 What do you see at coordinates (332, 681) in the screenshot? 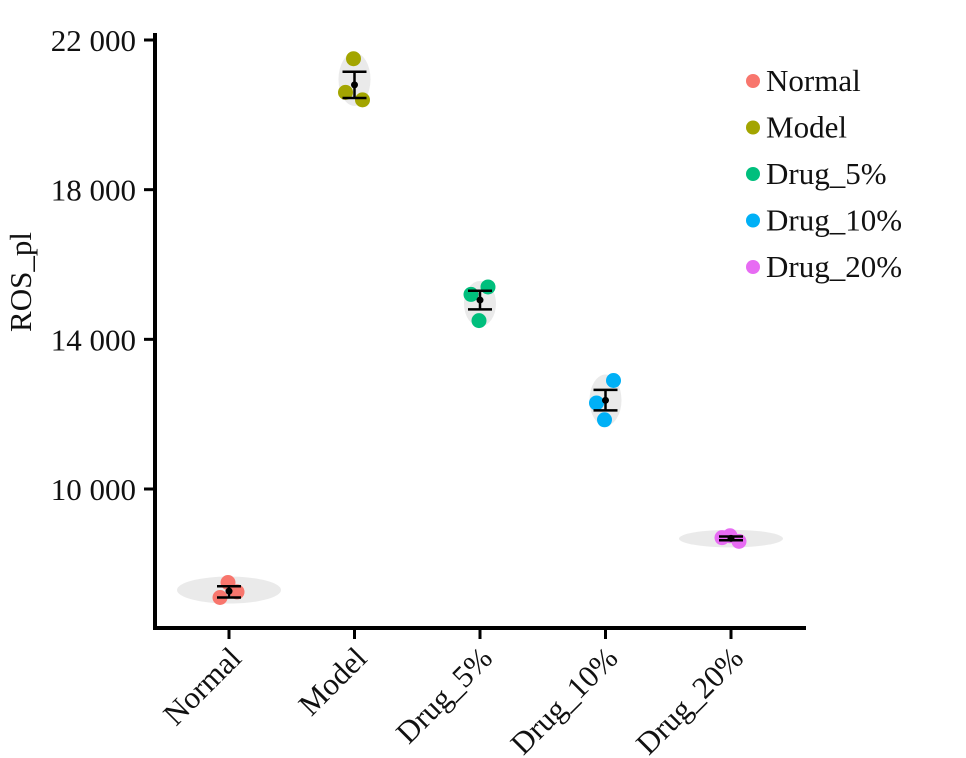
I see `x-tick-label: Model` at bounding box center [332, 681].